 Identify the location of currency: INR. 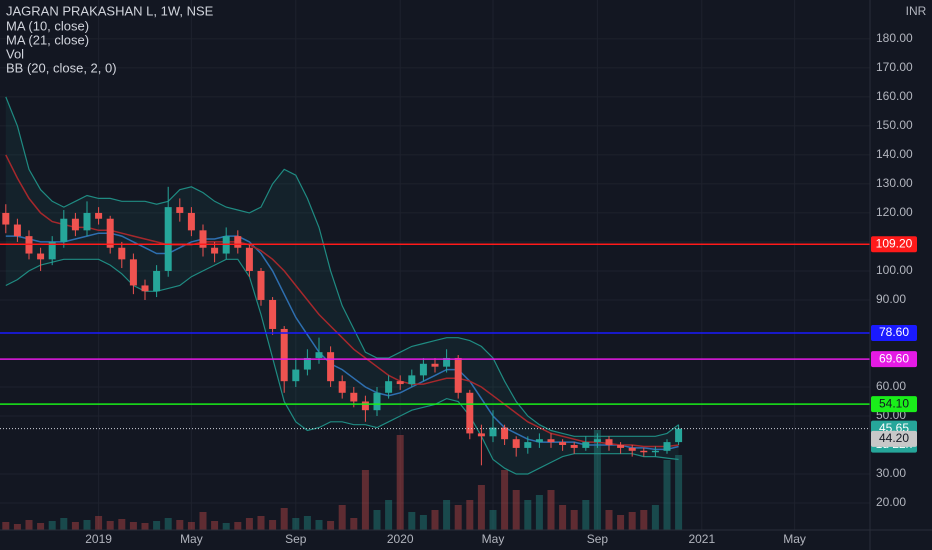
(916, 11).